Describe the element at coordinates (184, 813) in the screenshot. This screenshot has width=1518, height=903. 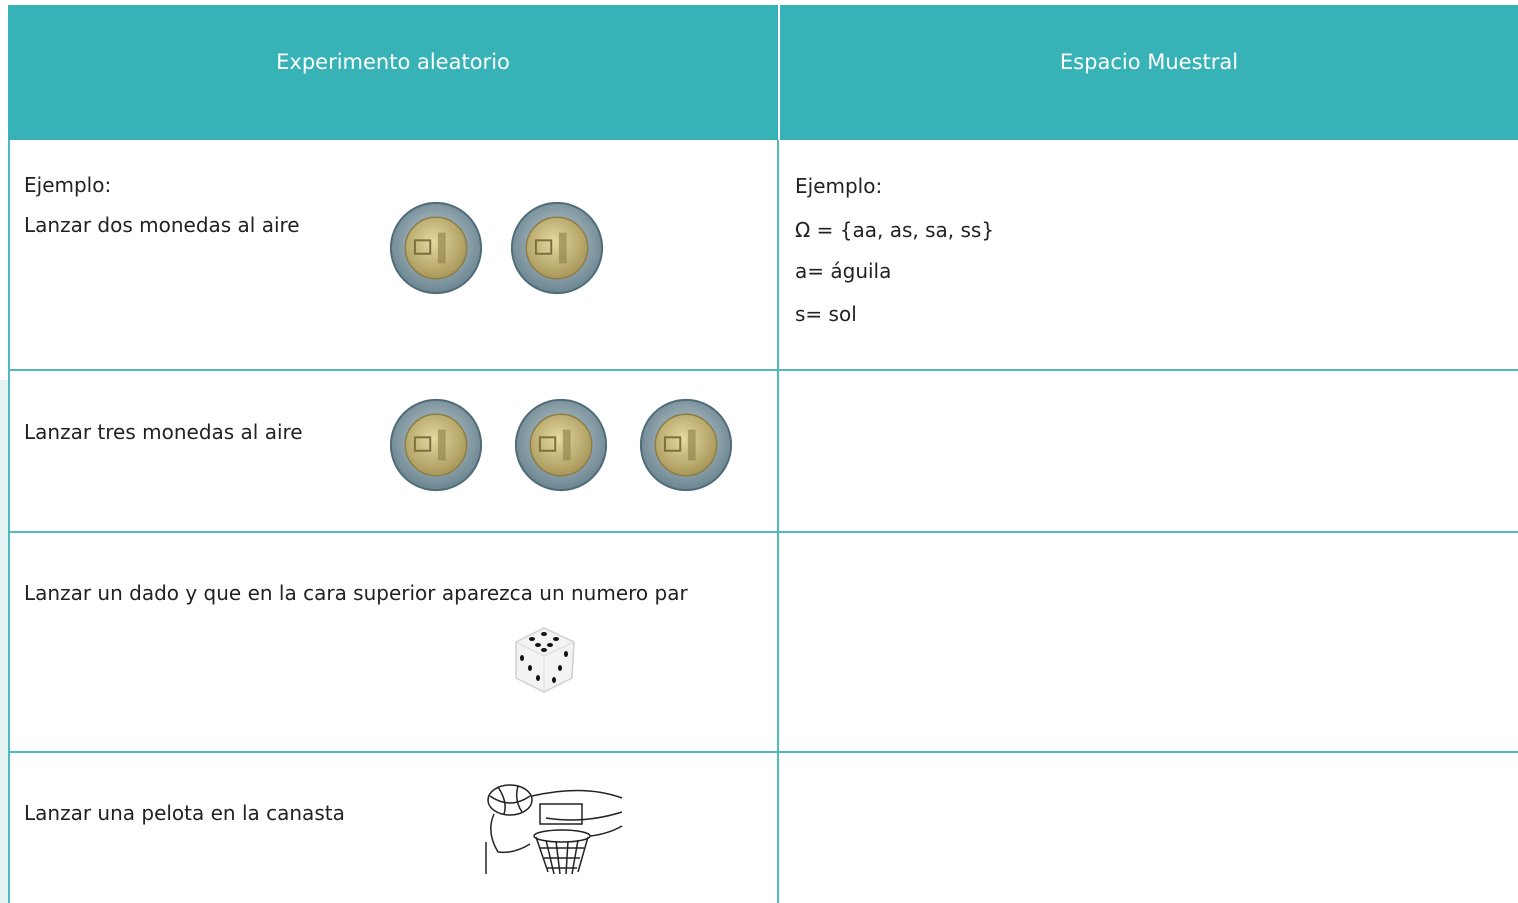
I see `cell-text: Lanzar una pelota en la canasta` at that location.